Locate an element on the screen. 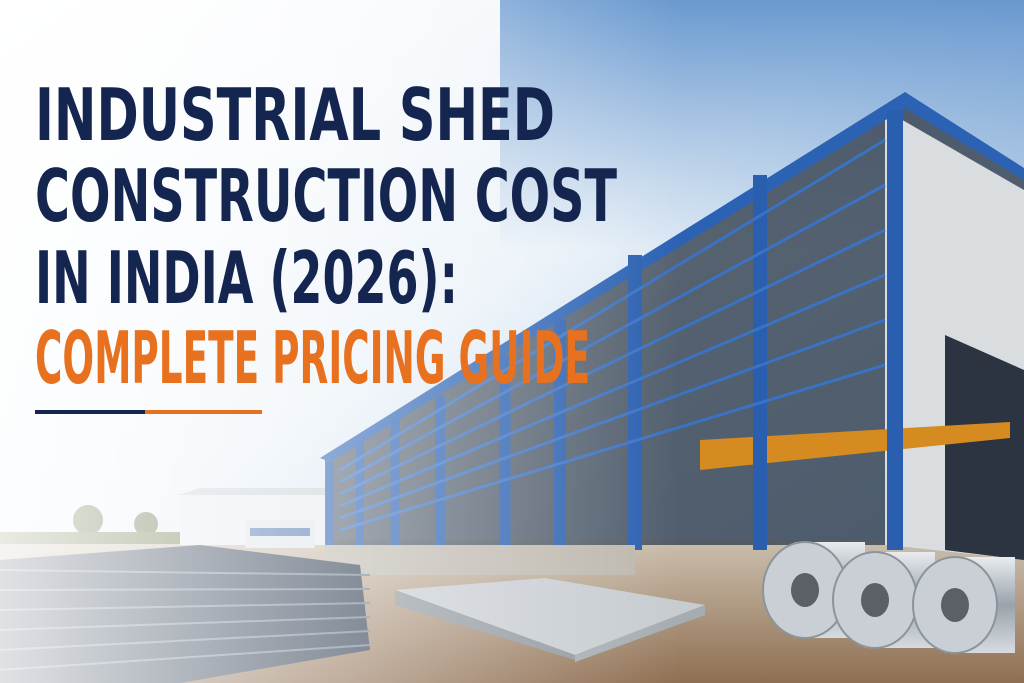  steel-coils is located at coordinates (888, 597).